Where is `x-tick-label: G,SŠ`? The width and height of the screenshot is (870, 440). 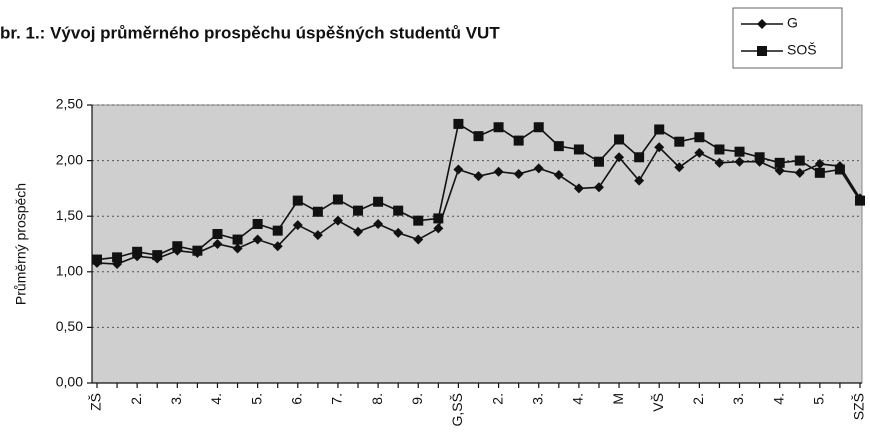 x-tick-label: G,SŠ is located at coordinates (457, 409).